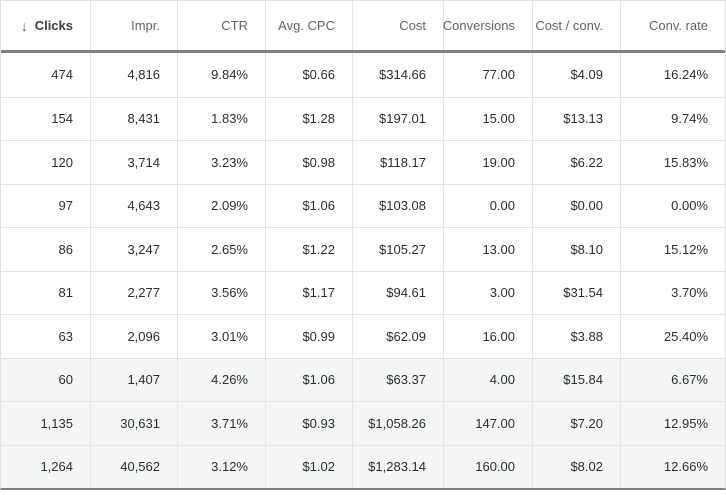  Describe the element at coordinates (488, 423) in the screenshot. I see `cell-conversions: 147.00` at that location.